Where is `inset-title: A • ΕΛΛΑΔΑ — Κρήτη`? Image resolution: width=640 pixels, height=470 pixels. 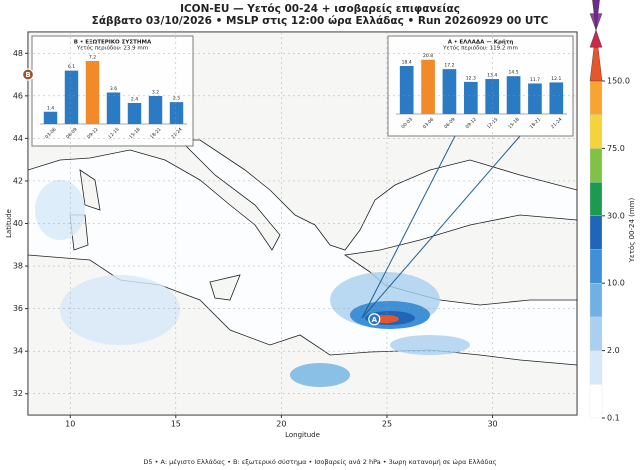 inset-title: A • ΕΛΛΑΔΑ — Κρήτη is located at coordinates (481, 42).